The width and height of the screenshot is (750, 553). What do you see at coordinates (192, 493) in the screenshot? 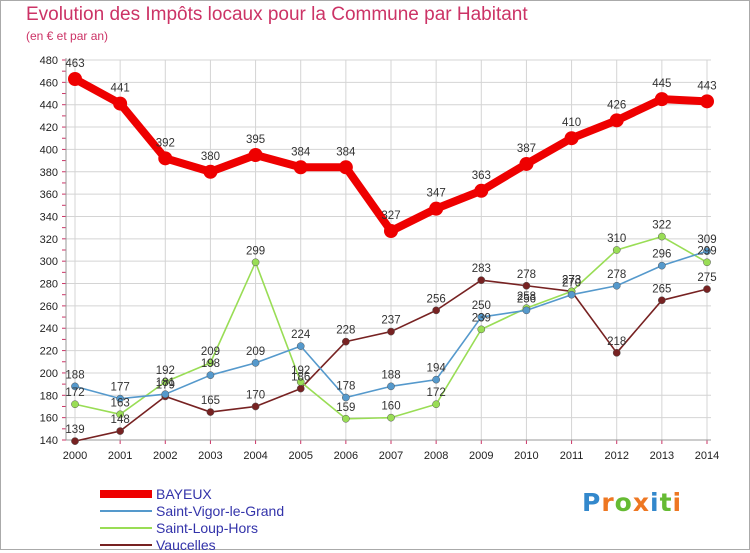
I see `legend-item-bayeux: BAYEUX` at bounding box center [192, 493].